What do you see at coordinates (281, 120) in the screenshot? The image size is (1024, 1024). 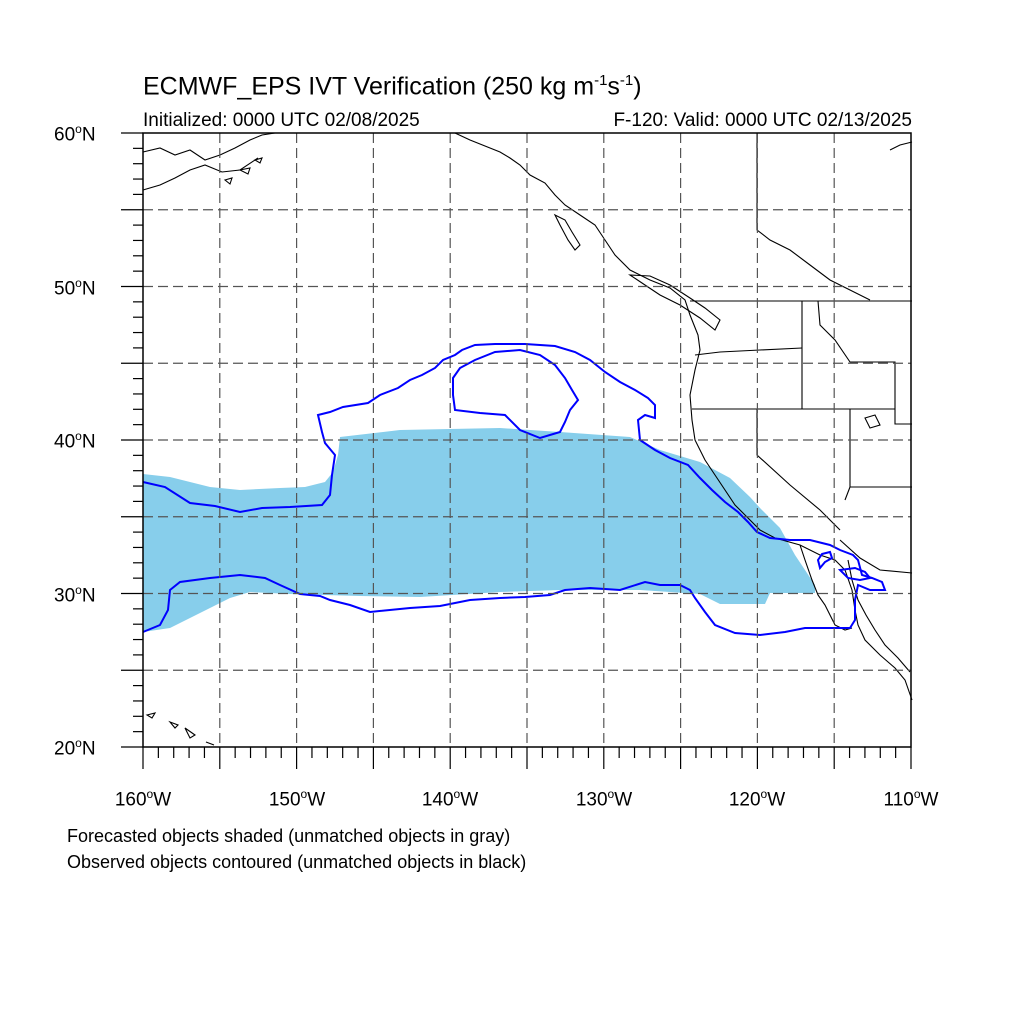 I see `initialized-label: Initialized: 0000 UTC 02/08/2025` at bounding box center [281, 120].